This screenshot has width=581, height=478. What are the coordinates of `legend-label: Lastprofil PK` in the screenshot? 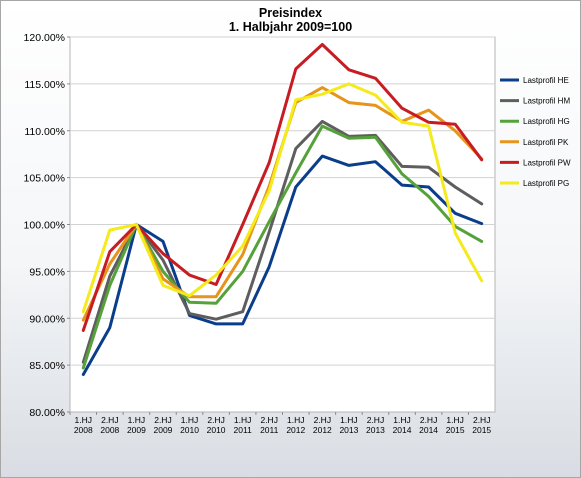 It's located at (546, 142).